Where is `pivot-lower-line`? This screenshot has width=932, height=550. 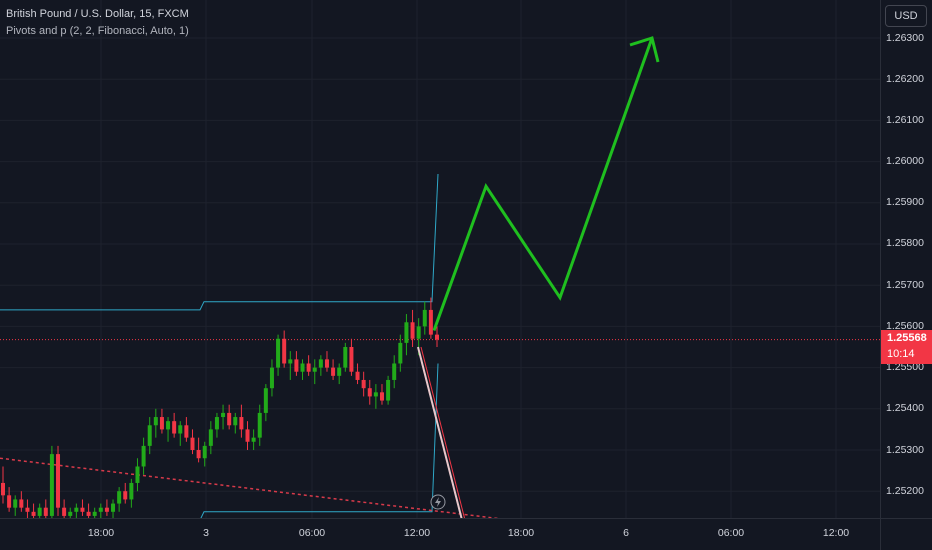
pivot-lower-line is located at coordinates (319, 440).